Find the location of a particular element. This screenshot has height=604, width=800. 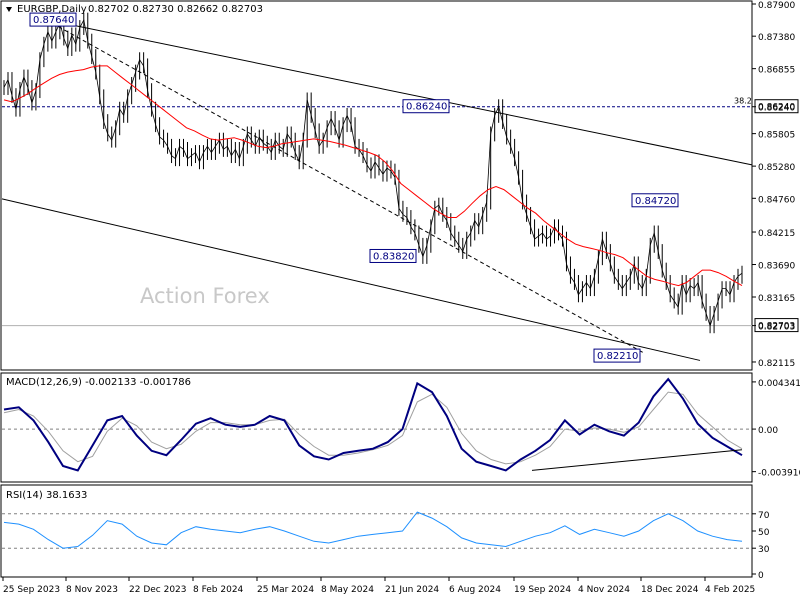

label-low-2-box is located at coordinates (393, 255).